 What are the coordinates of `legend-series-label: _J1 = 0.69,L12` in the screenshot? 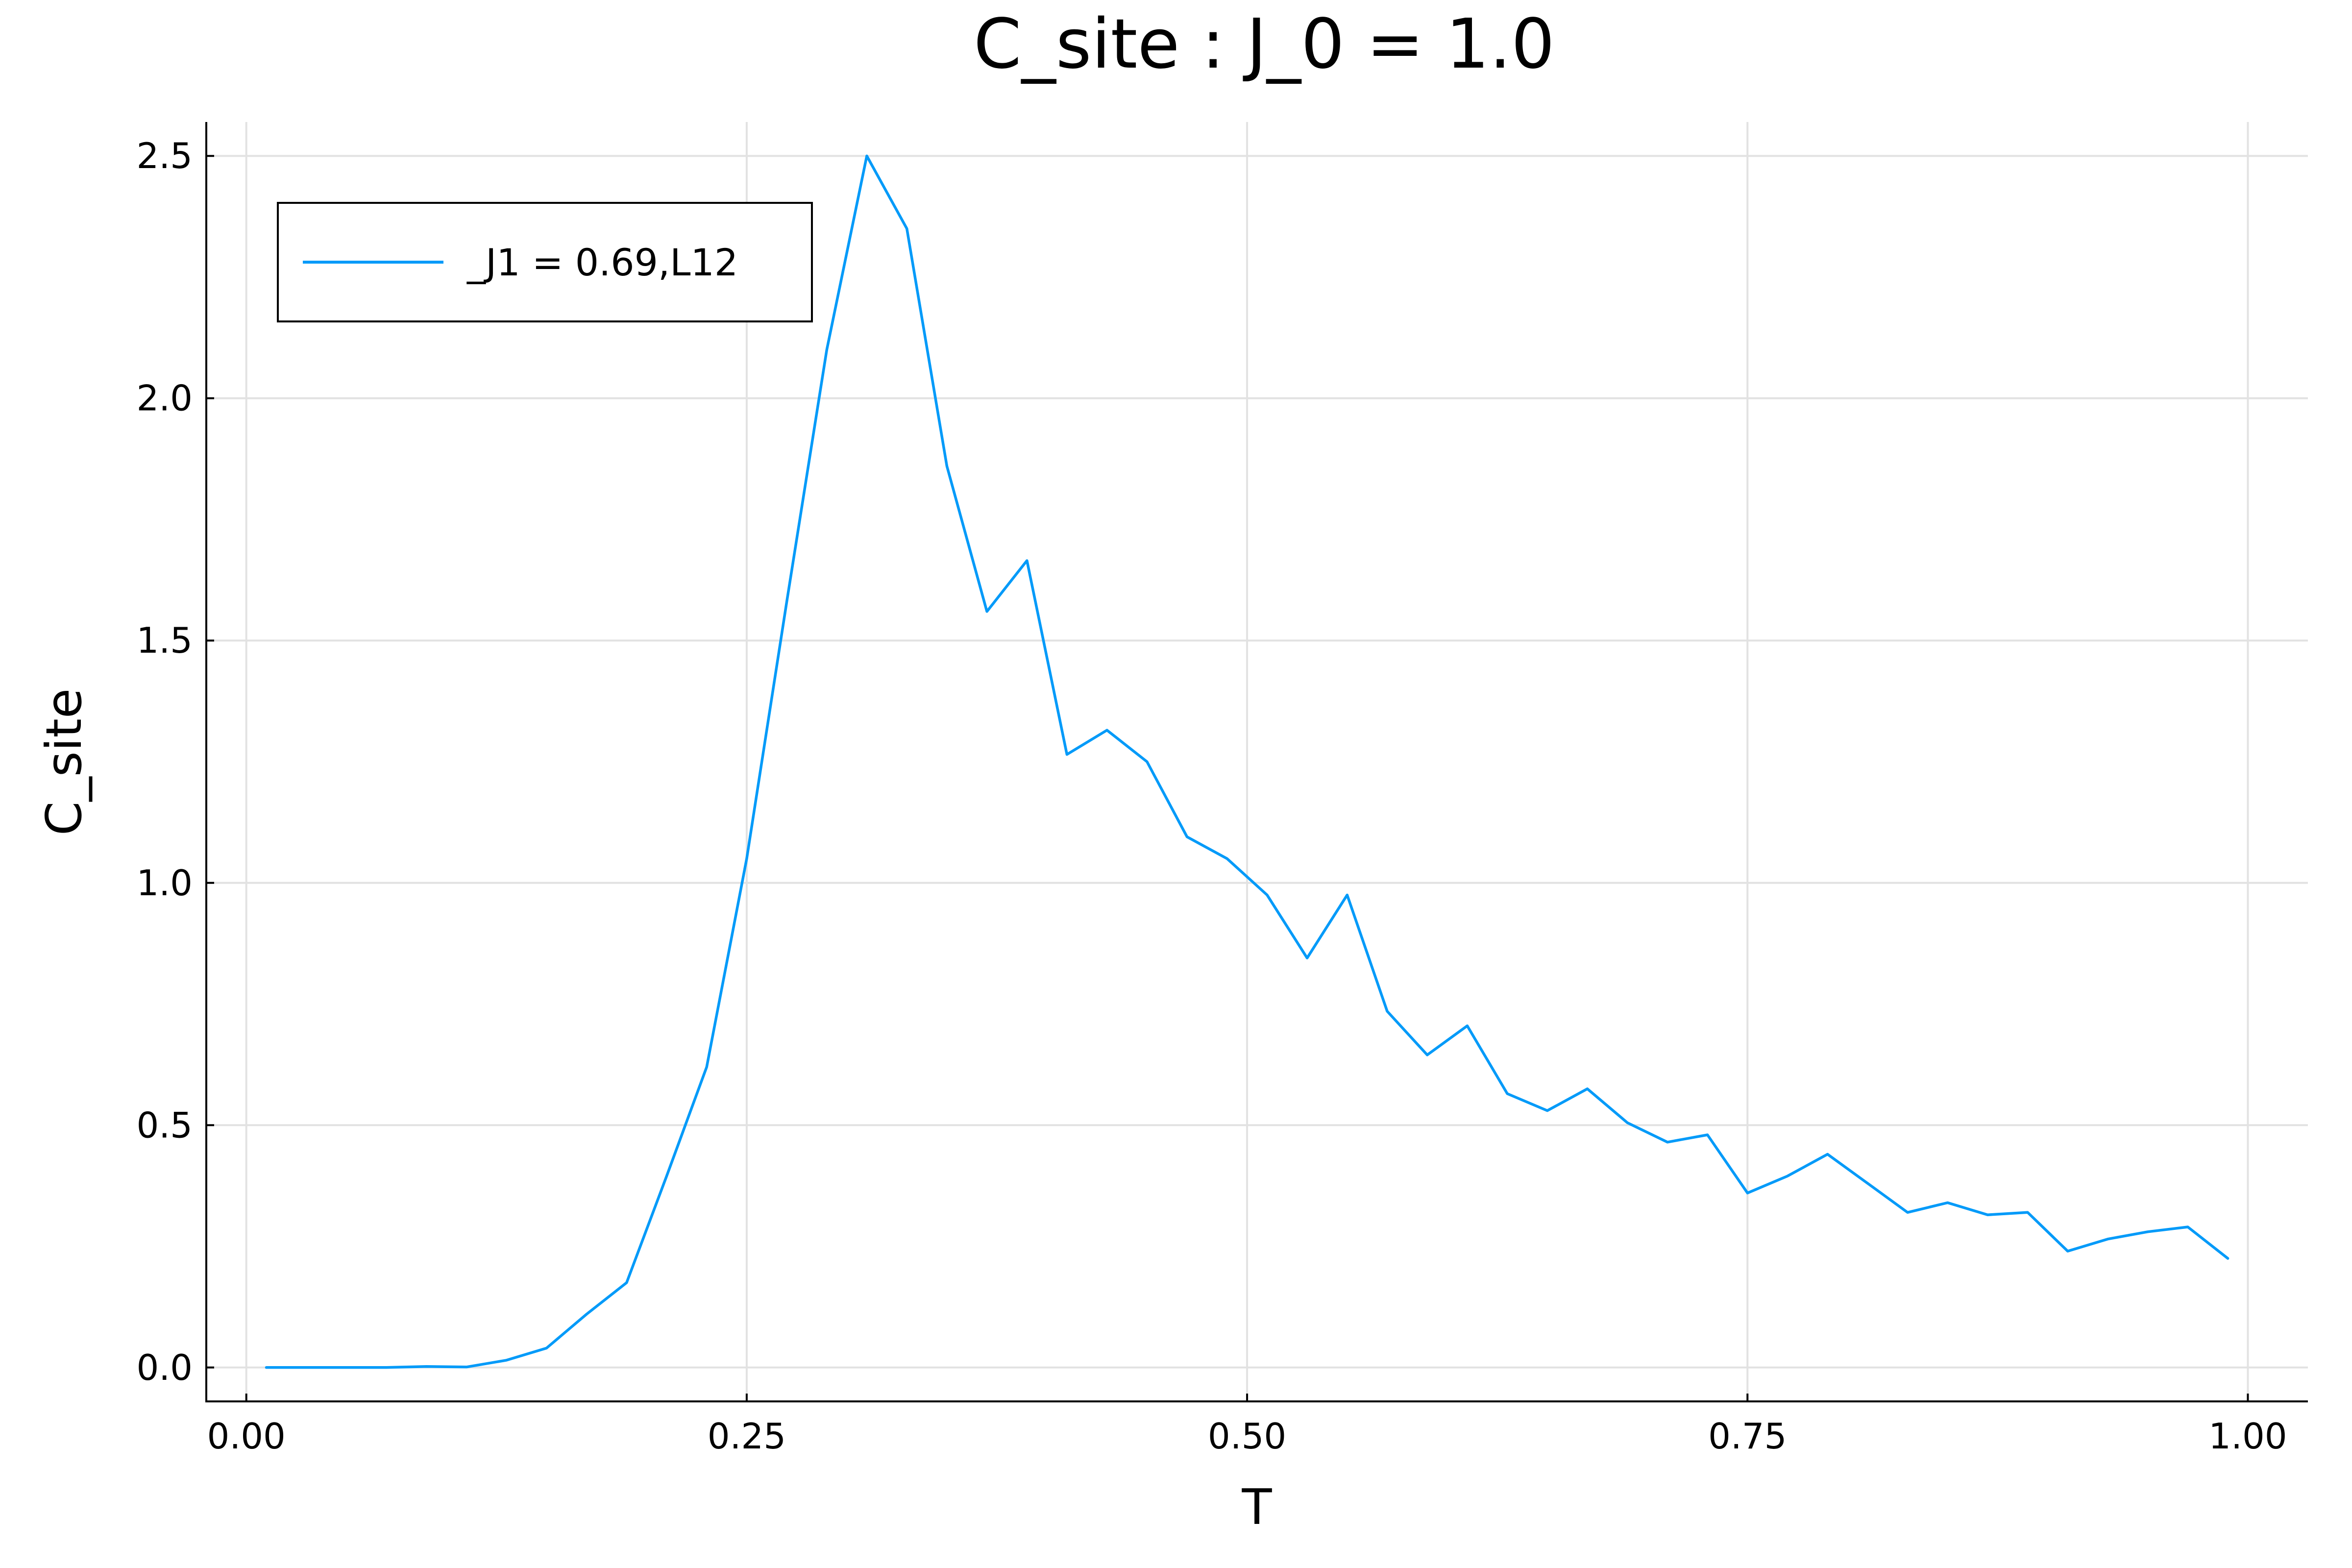 It's located at (602, 262).